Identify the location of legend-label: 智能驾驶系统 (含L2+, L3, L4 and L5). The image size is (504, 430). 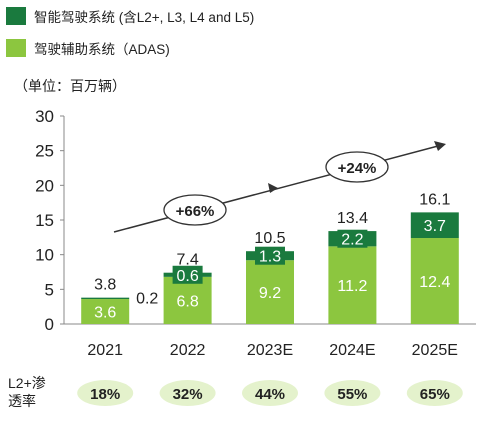
(144, 17).